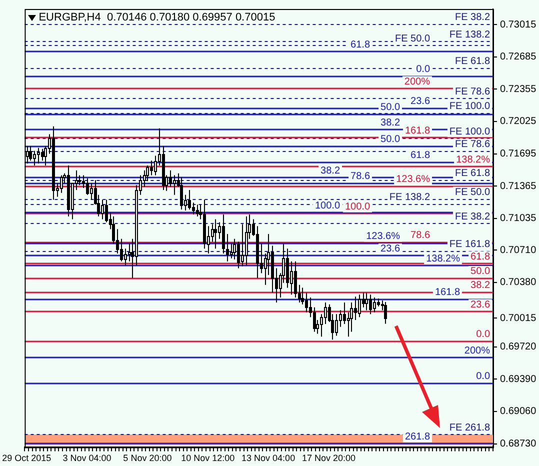  What do you see at coordinates (469, 428) in the screenshot?
I see `ref-line-label: FE 261.8` at bounding box center [469, 428].